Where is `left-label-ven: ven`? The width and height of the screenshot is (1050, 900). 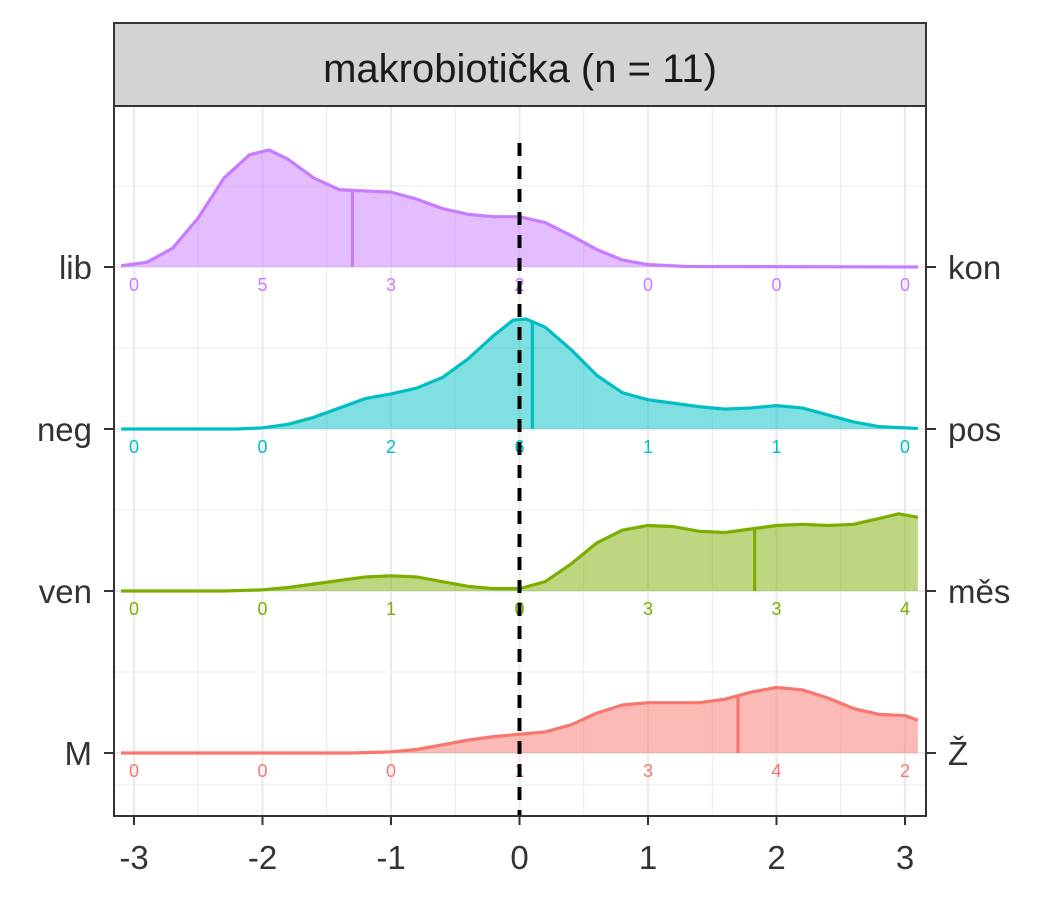
left-label-ven: ven is located at coordinates (65, 591).